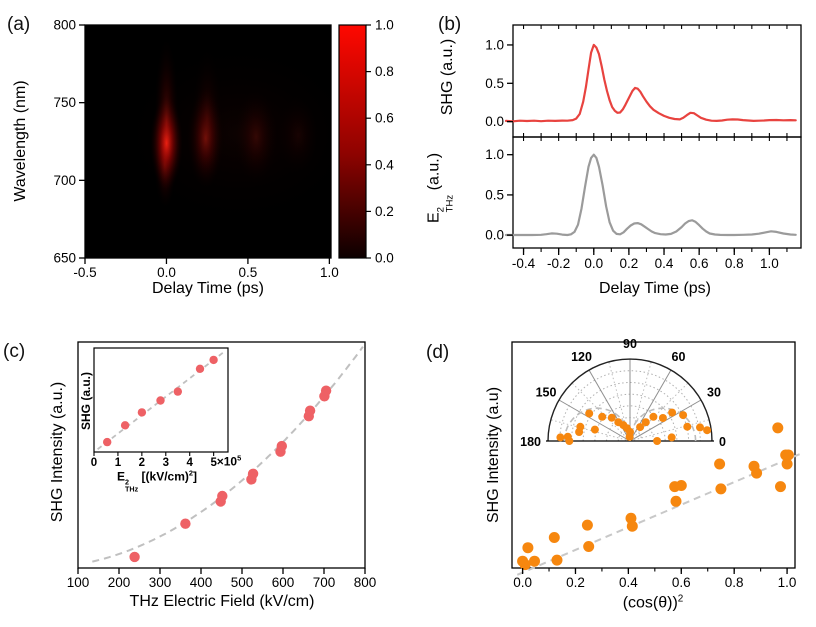 This screenshot has height=627, width=816. I want to click on panel-a-ylabel: Wavelength (nm), so click(20, 141).